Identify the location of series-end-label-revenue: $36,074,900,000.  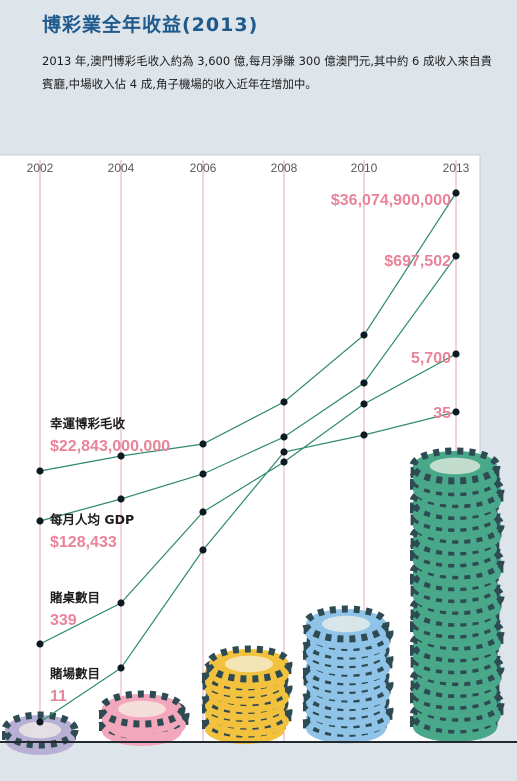
(391, 200).